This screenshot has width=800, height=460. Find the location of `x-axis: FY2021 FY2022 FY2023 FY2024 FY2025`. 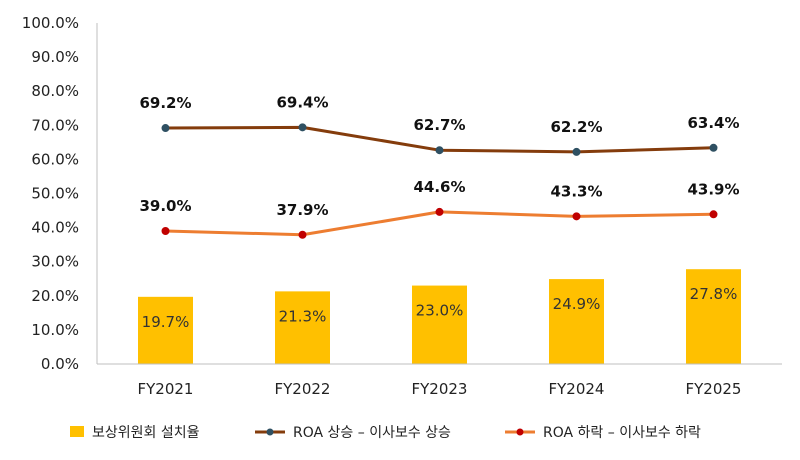

x-axis: FY2021 FY2022 FY2023 FY2024 FY2025 is located at coordinates (439, 380).